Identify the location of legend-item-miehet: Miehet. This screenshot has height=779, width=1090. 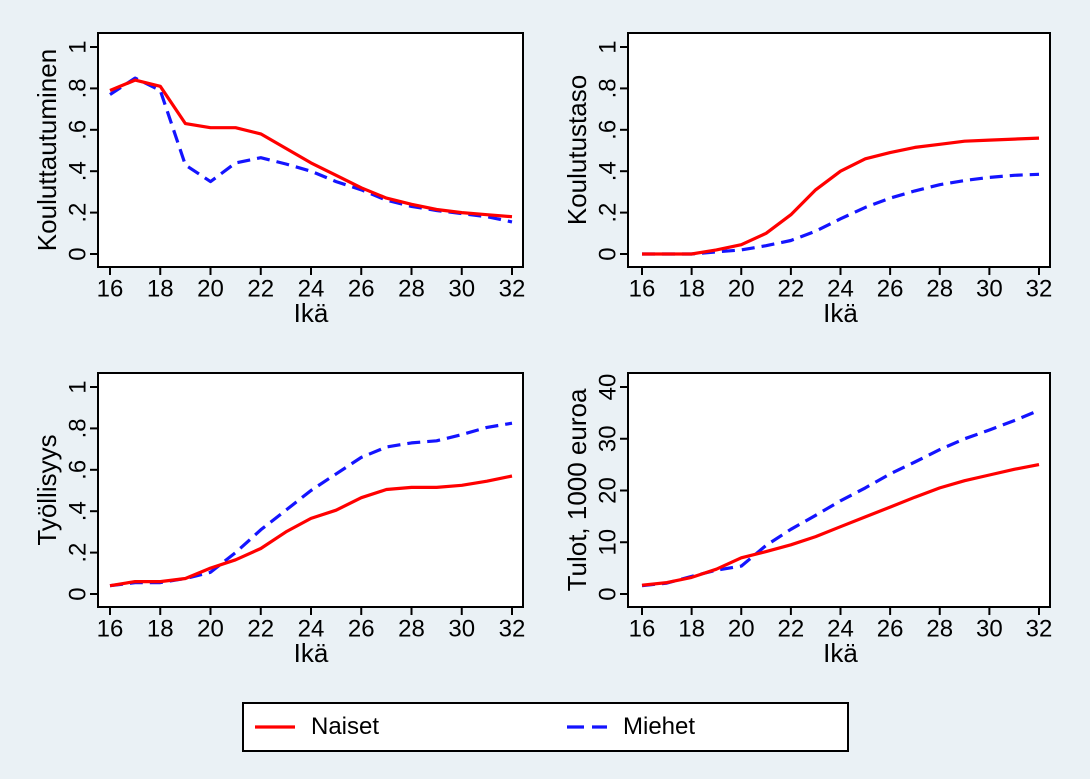
(630, 727).